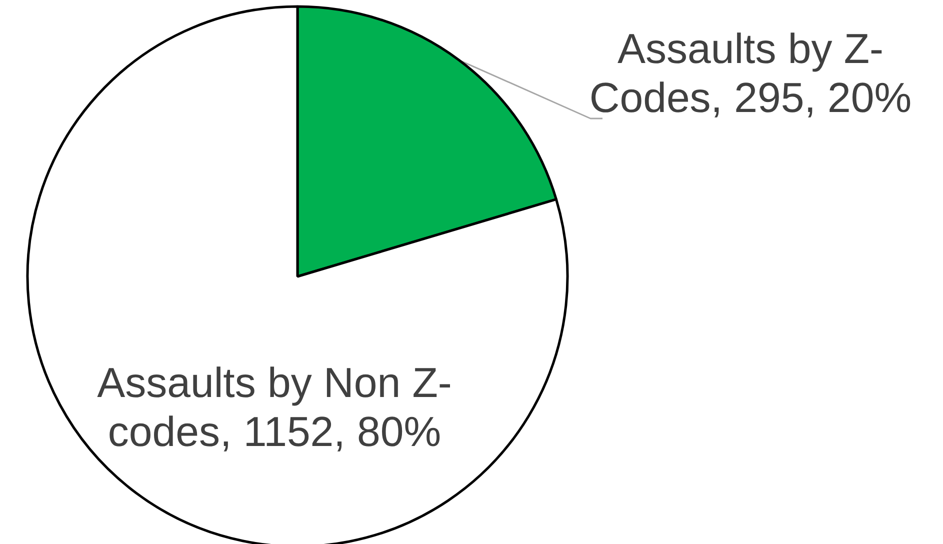  I want to click on slice-label: Assaults by Non Z-codes, 1152, 80%, so click(274, 407).